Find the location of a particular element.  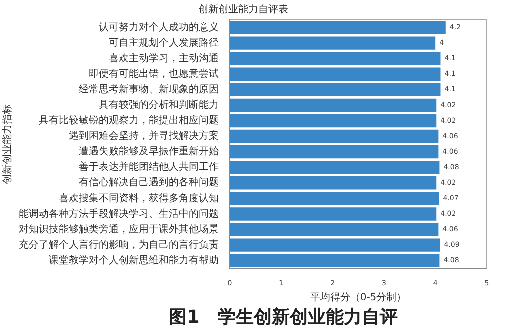

y-tick-label: 认可努力对个人成功的意义 is located at coordinates (159, 27).